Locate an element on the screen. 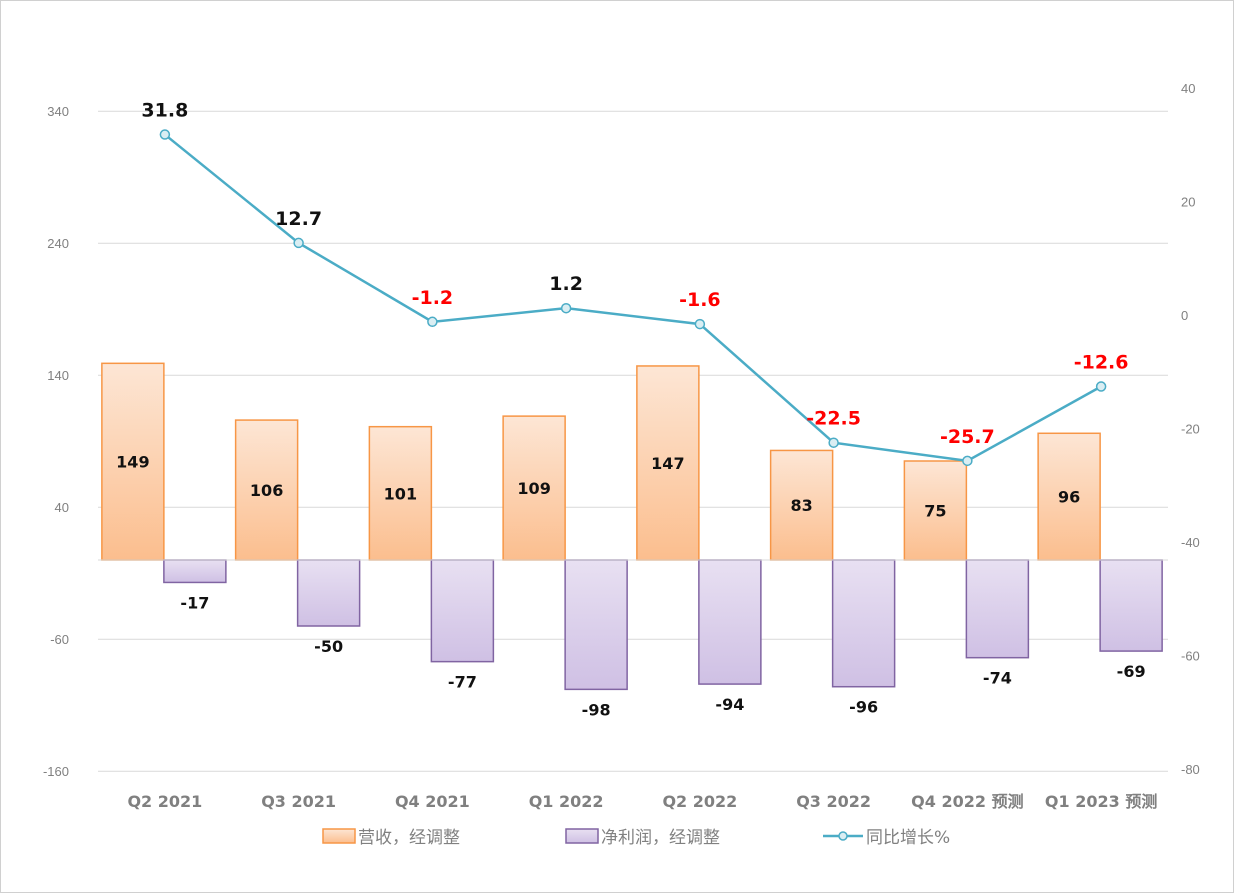 The width and height of the screenshot is (1234, 894). revenue-label: 147 is located at coordinates (667, 463).